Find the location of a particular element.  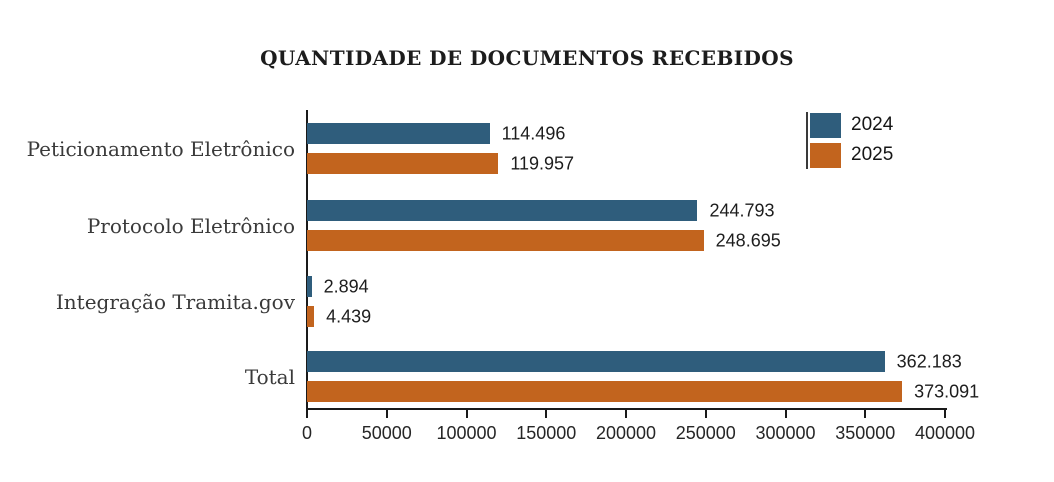

chart-title: QUANTIDADE DE DOCUMENTOS RECEBIDOS is located at coordinates (527, 58).